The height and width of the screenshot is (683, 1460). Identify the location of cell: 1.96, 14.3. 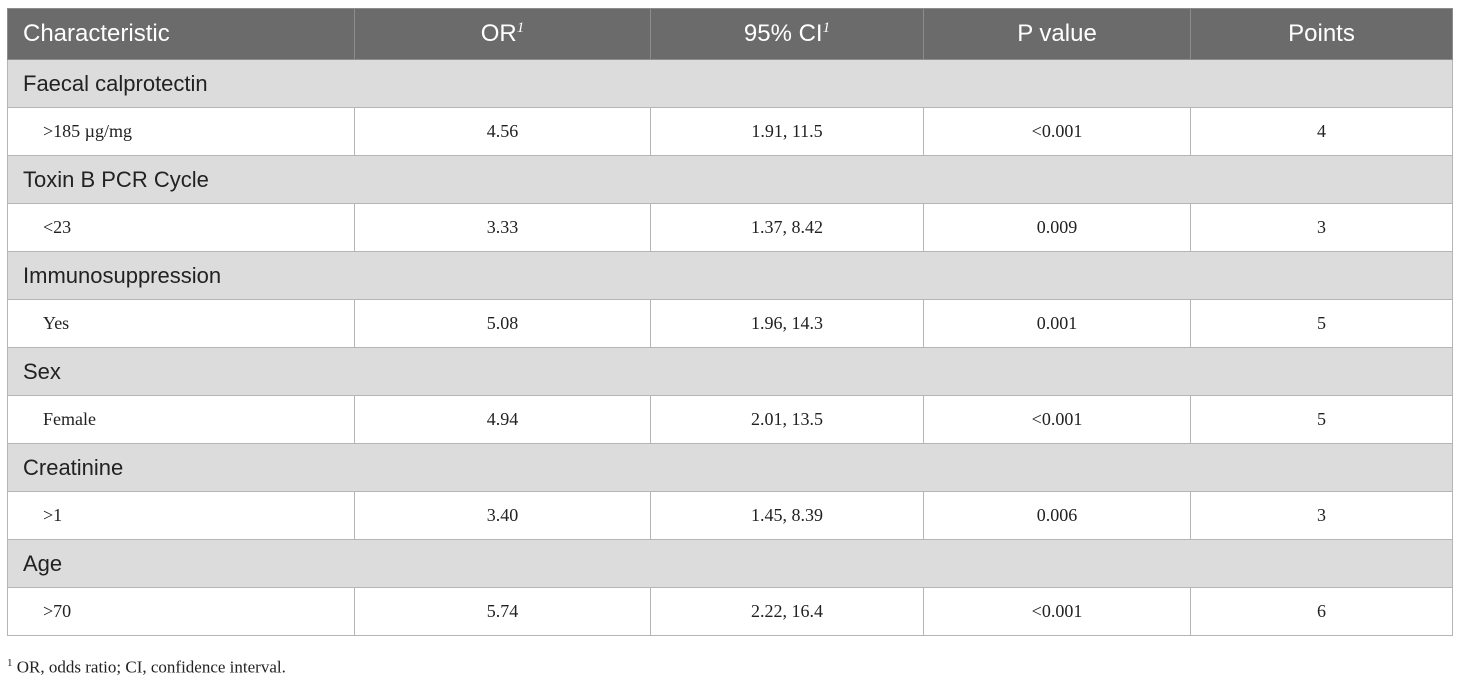
(787, 323).